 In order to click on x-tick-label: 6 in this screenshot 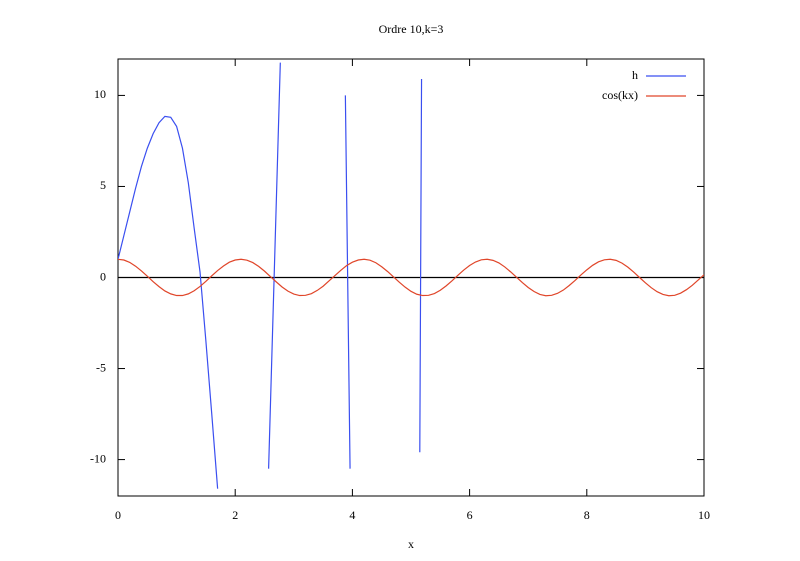, I will do `click(470, 515)`.